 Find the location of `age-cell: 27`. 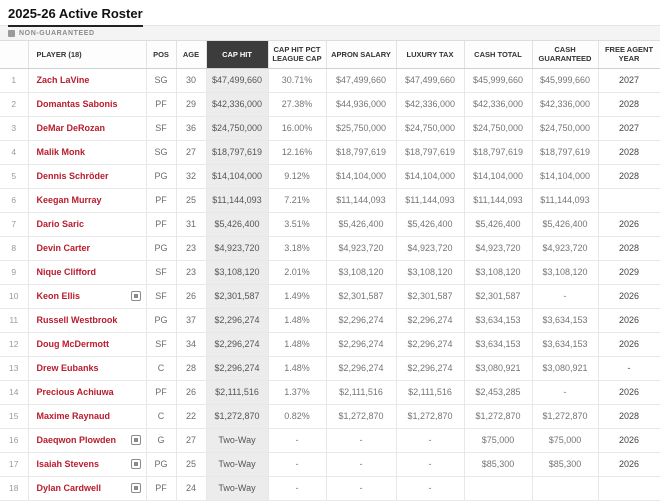

age-cell: 27 is located at coordinates (191, 152).